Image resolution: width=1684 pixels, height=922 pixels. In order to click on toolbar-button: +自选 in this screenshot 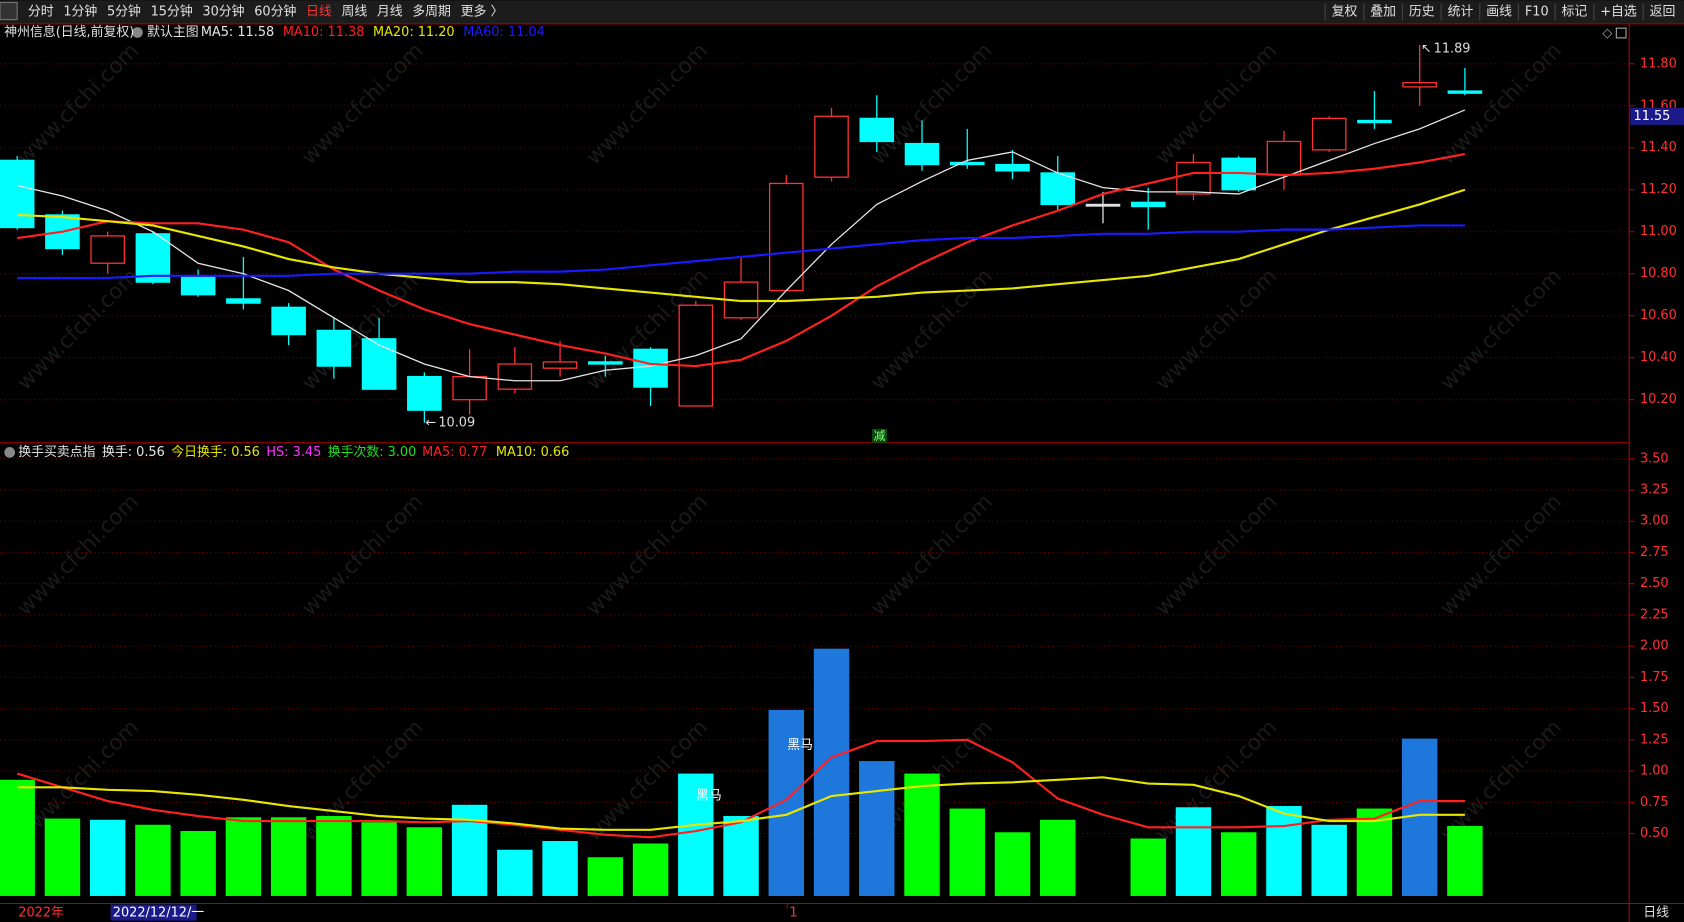, I will do `click(1618, 12)`.